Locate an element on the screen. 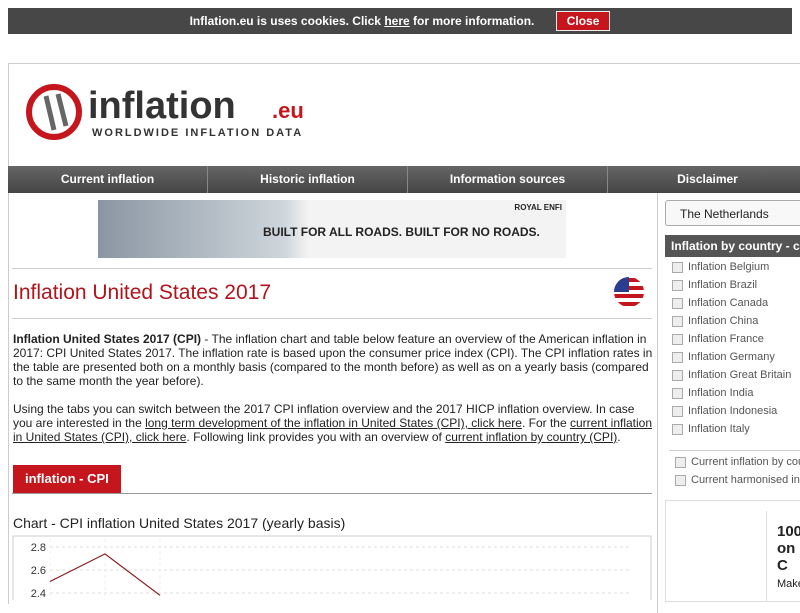 This screenshot has width=800, height=613. country-link: Inflation Italy is located at coordinates (733, 429).